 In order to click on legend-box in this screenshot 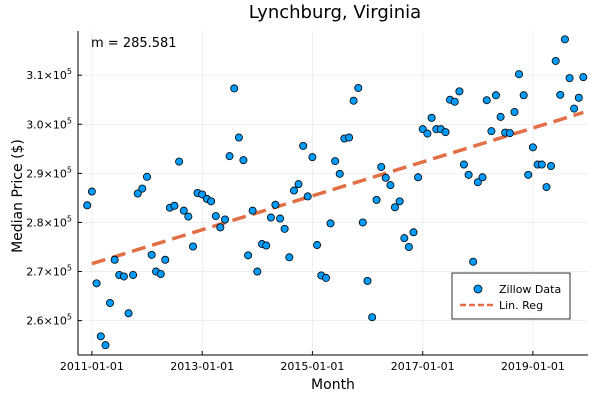, I will do `click(511, 296)`.